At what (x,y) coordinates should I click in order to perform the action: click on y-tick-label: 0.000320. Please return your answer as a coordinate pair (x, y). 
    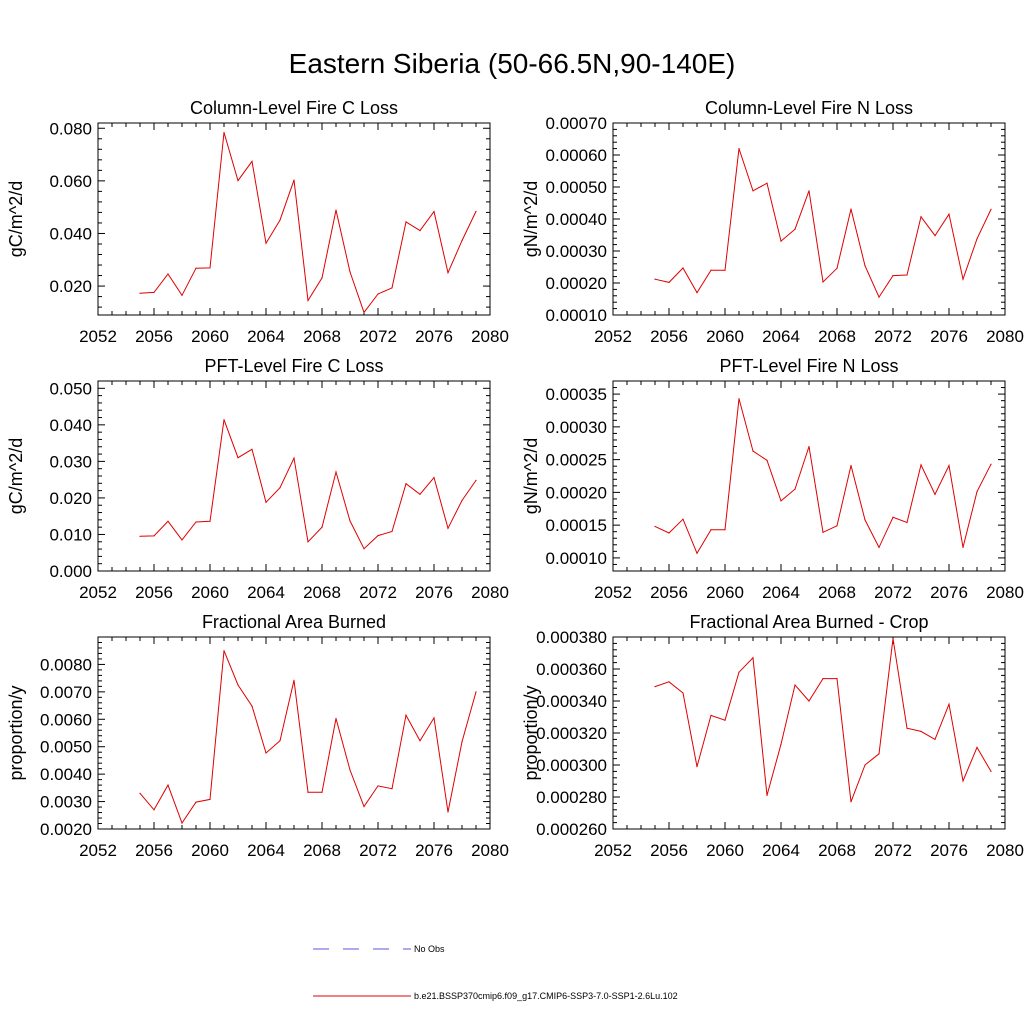
    Looking at the image, I should click on (571, 733).